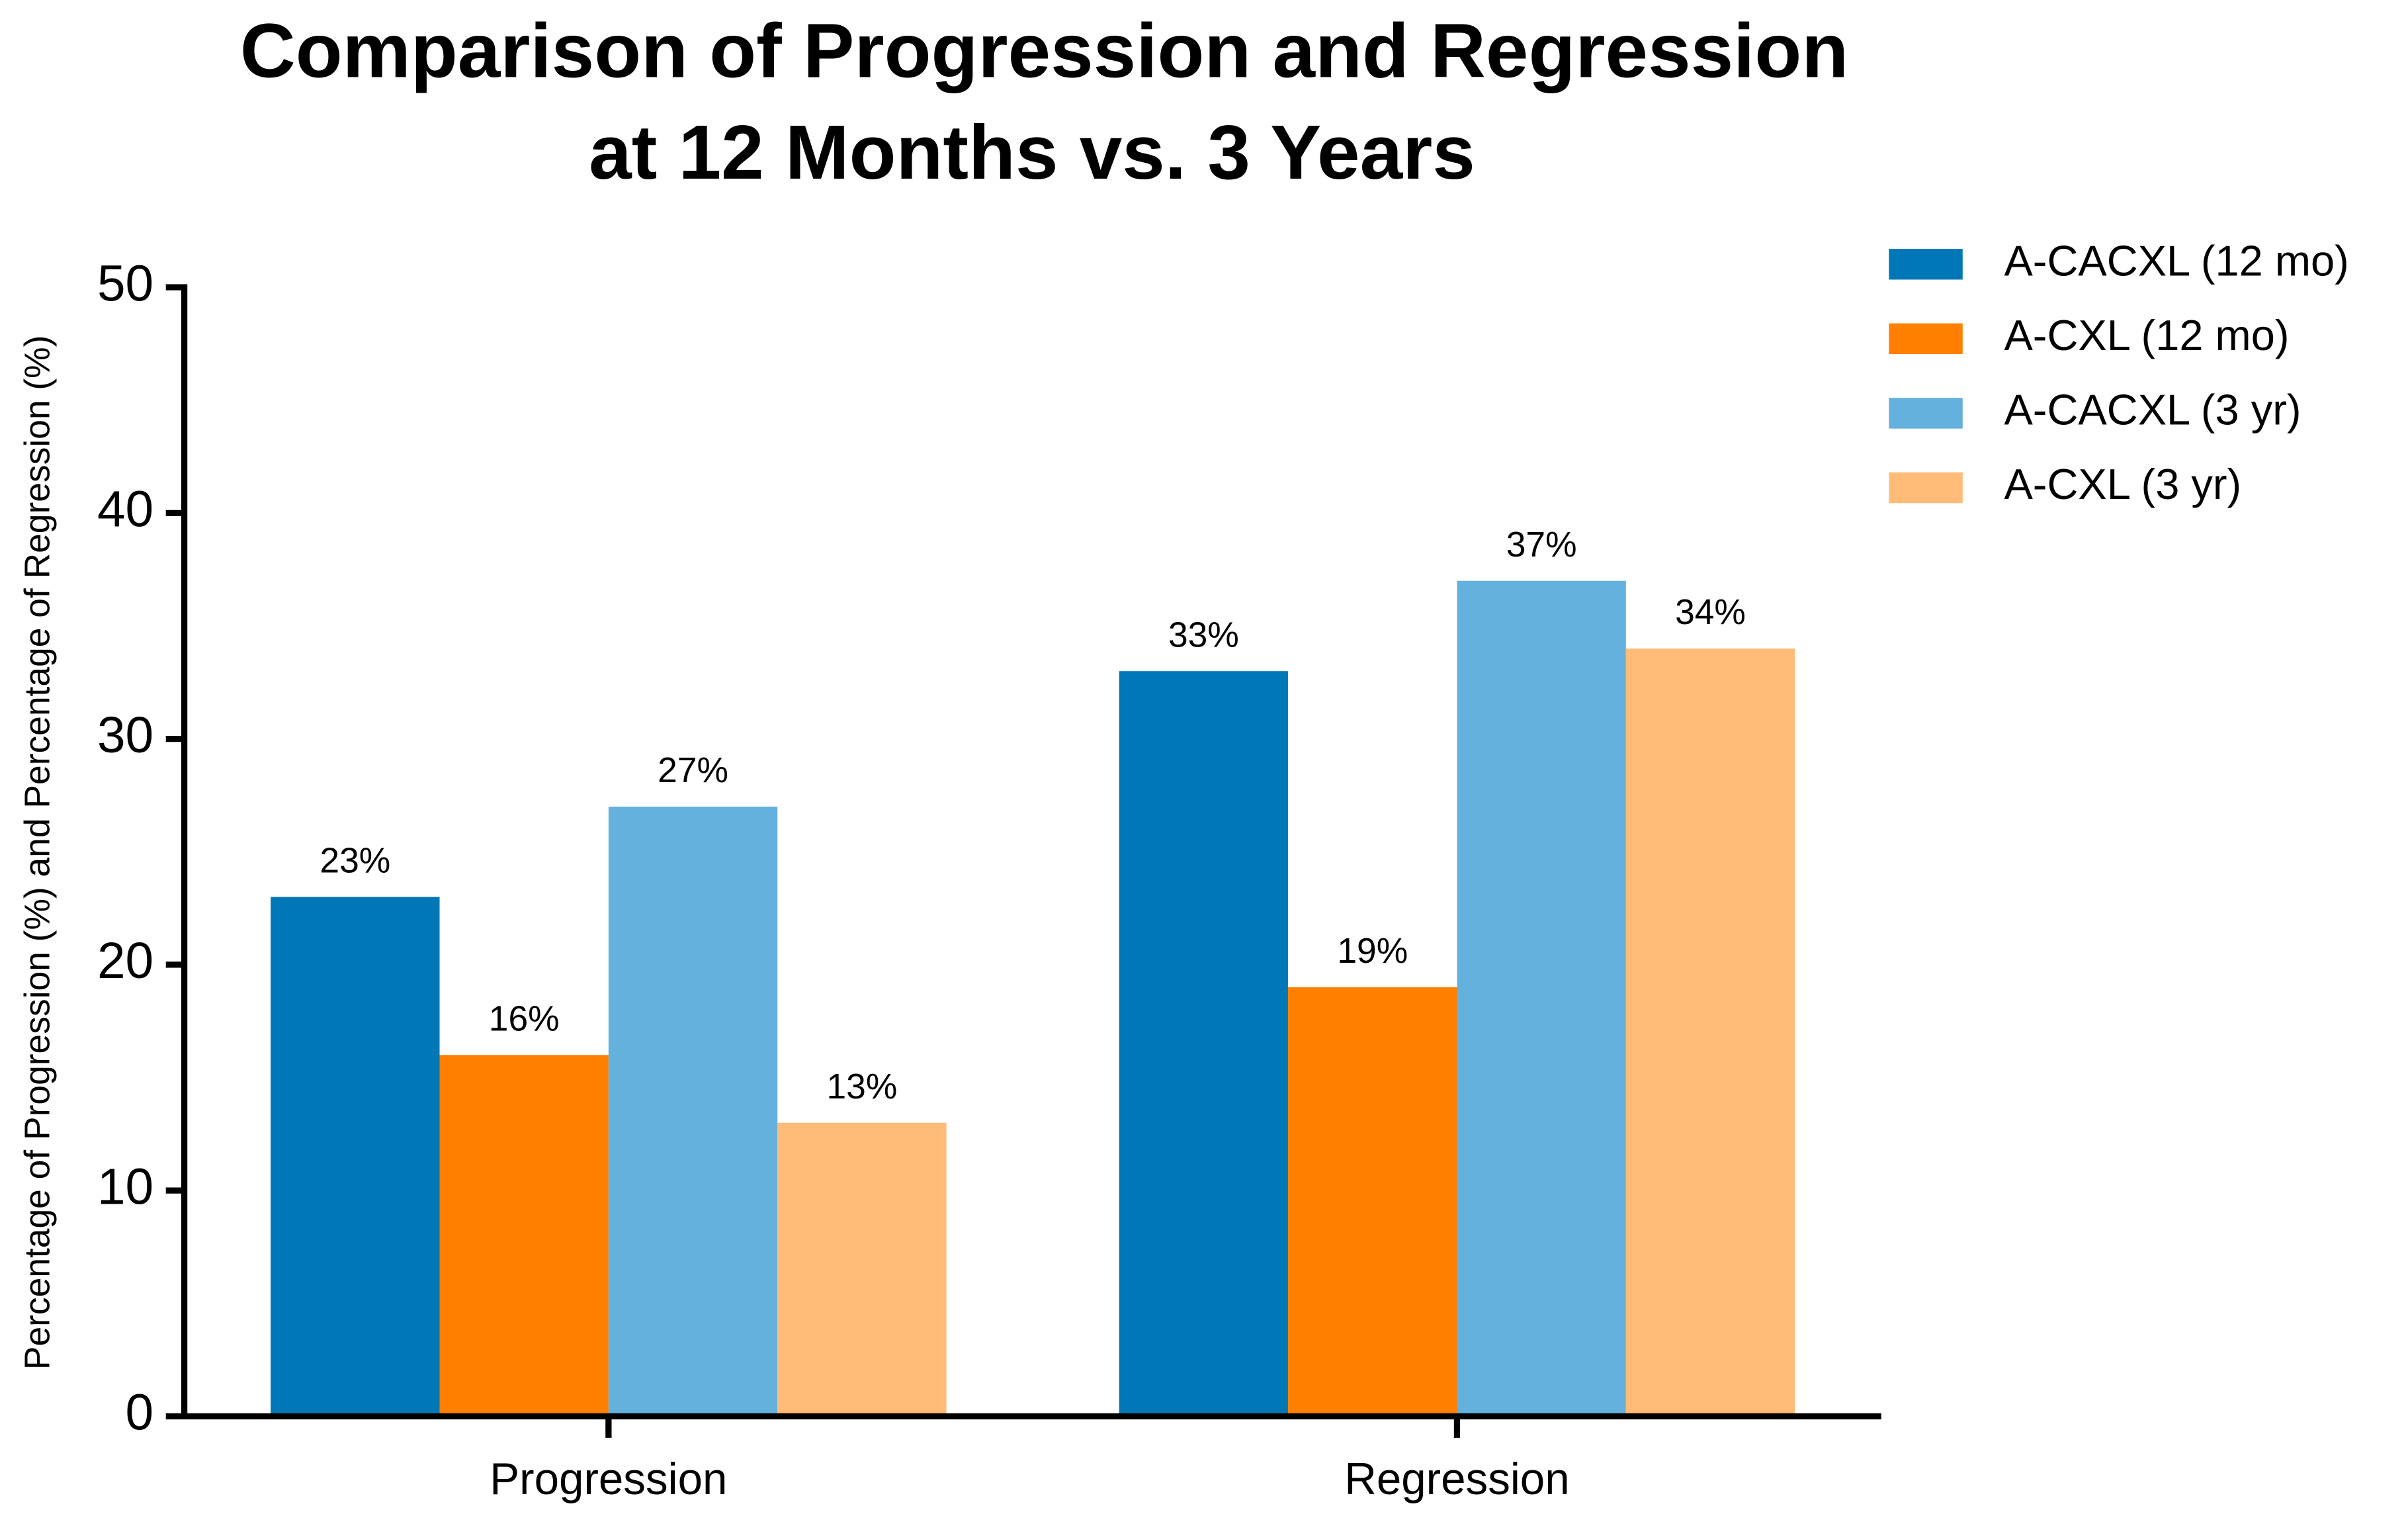  Describe the element at coordinates (1044, 51) in the screenshot. I see `chart-title: Comparison of Progression and Regression` at that location.